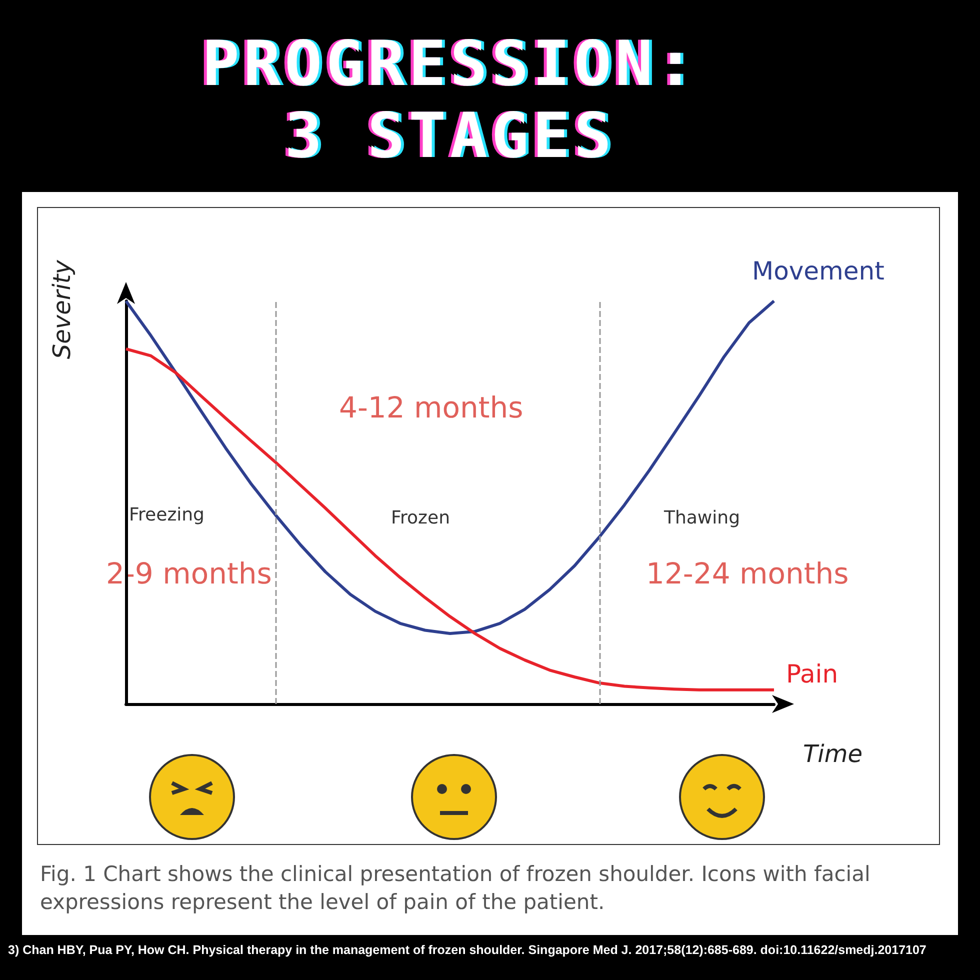 The image size is (980, 980). I want to click on annotation: Freezing, so click(166, 515).